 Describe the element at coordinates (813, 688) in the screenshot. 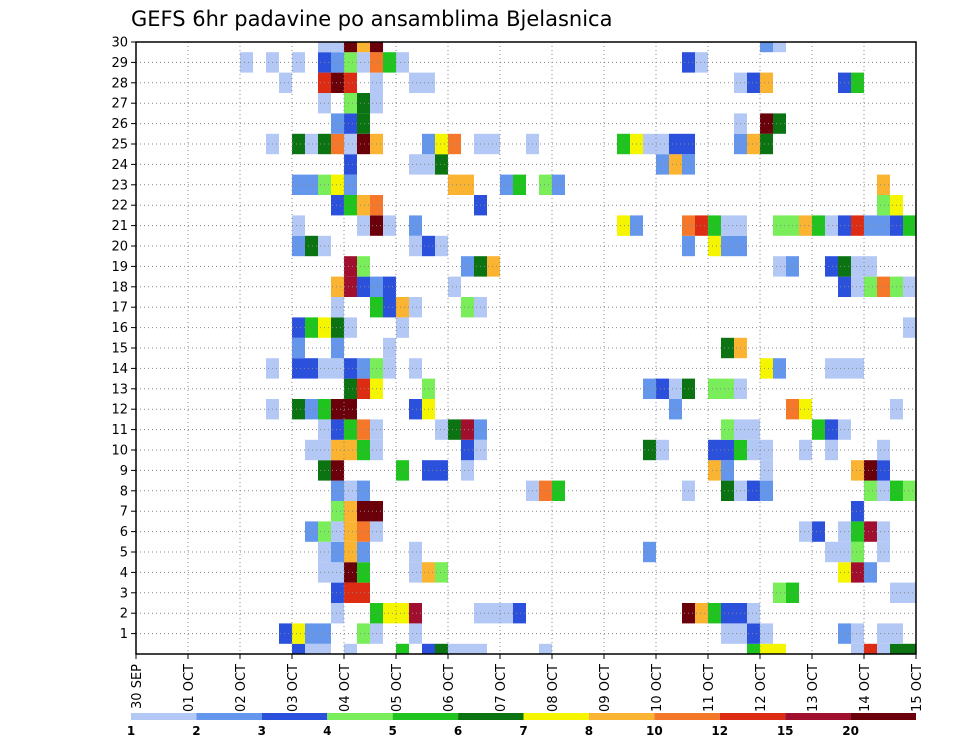

I see `x-tick-label: 13 OCT` at that location.